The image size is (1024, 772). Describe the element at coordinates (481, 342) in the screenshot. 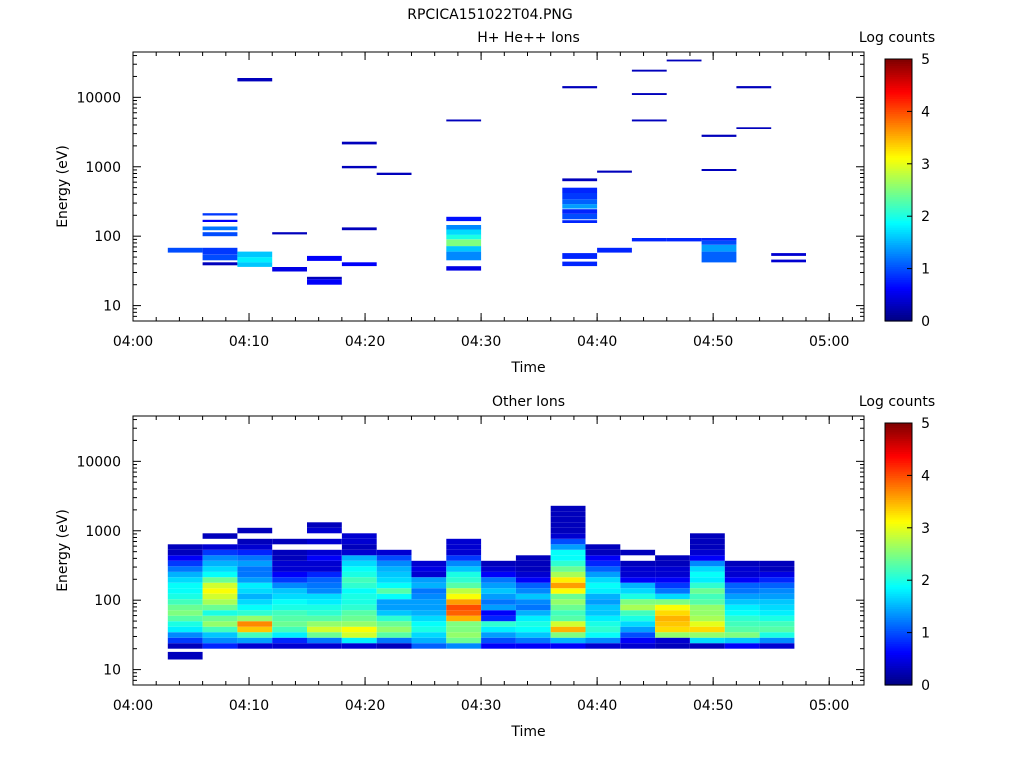

I see `x-tick-label: 04:30` at that location.